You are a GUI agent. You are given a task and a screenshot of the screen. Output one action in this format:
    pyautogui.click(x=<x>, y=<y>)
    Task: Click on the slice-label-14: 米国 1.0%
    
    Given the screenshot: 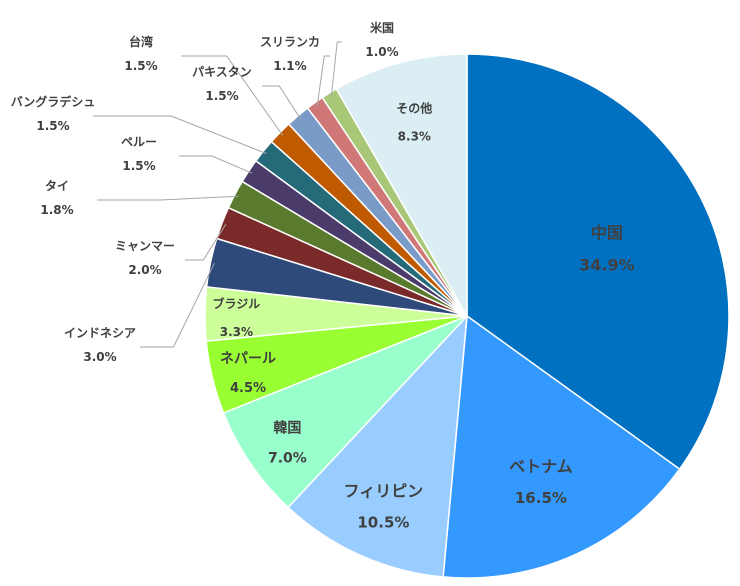 What is the action you would take?
    pyautogui.click(x=381, y=39)
    